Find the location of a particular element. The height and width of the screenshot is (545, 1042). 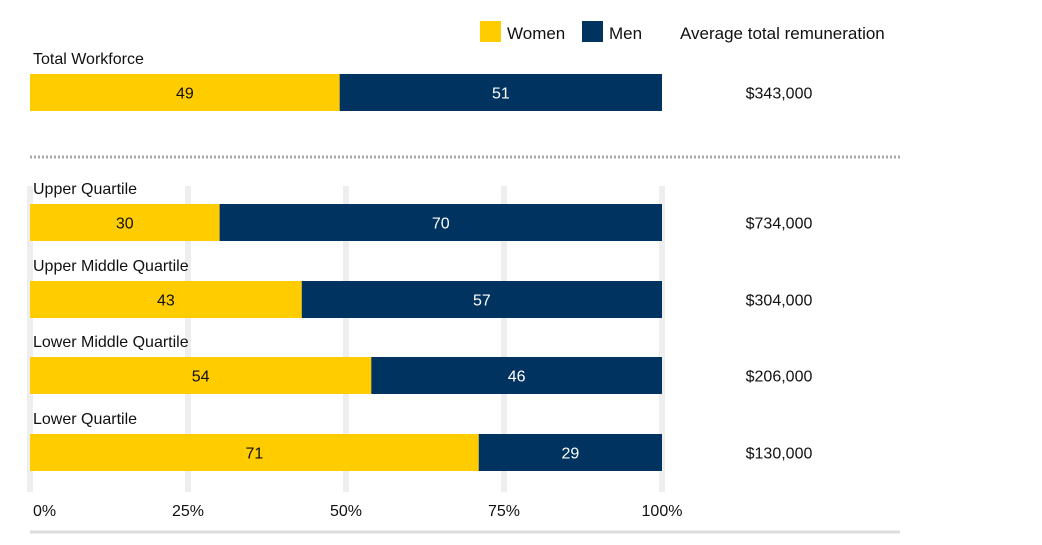

bar-label-women-upper-quartile: 30 is located at coordinates (125, 224).